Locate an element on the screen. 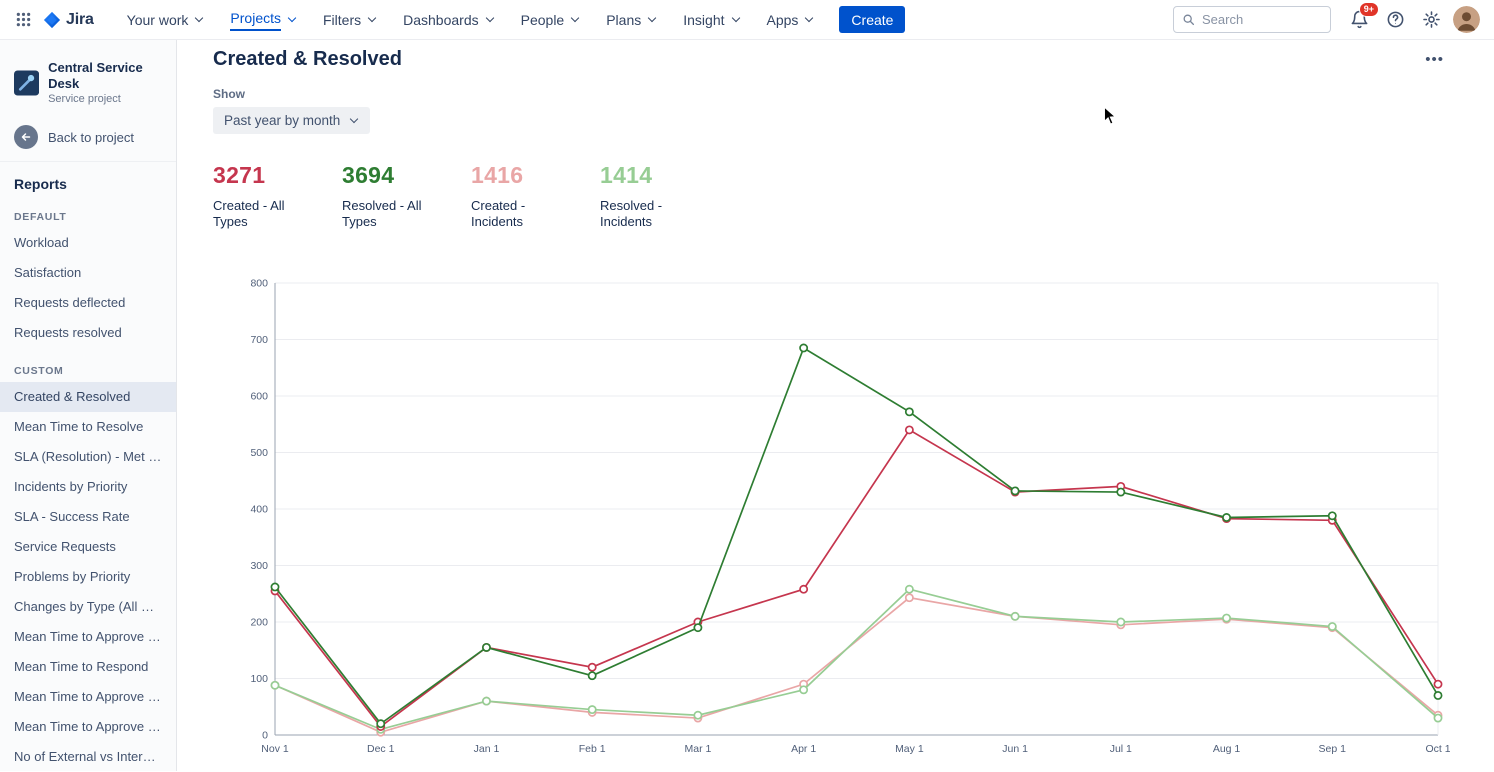 The width and height of the screenshot is (1494, 772). back-arrow-icon is located at coordinates (26, 137).